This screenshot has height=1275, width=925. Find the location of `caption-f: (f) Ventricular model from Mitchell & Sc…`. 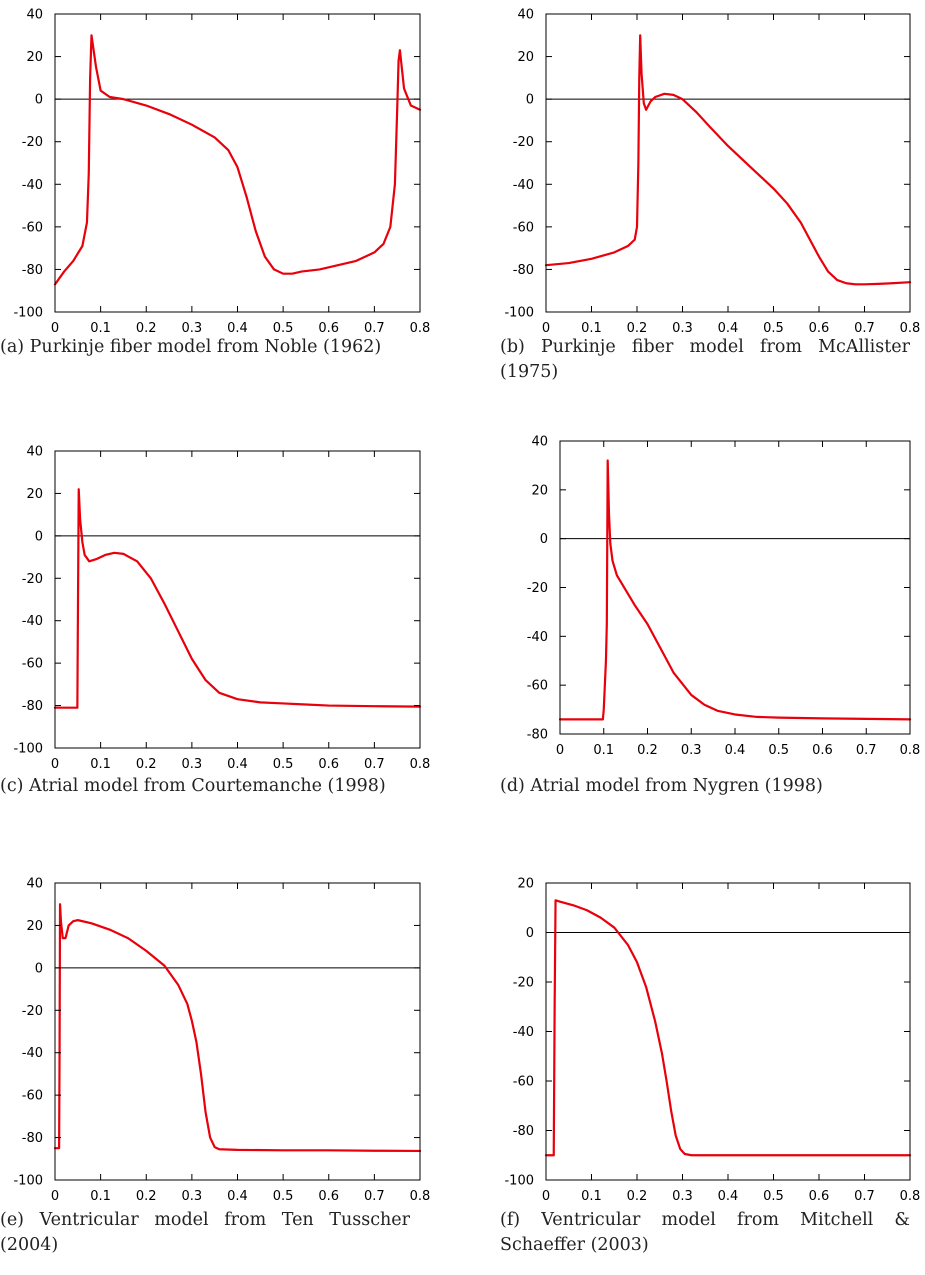

caption-f: (f) Ventricular model from Mitchell & Sc… is located at coordinates (705, 1232).